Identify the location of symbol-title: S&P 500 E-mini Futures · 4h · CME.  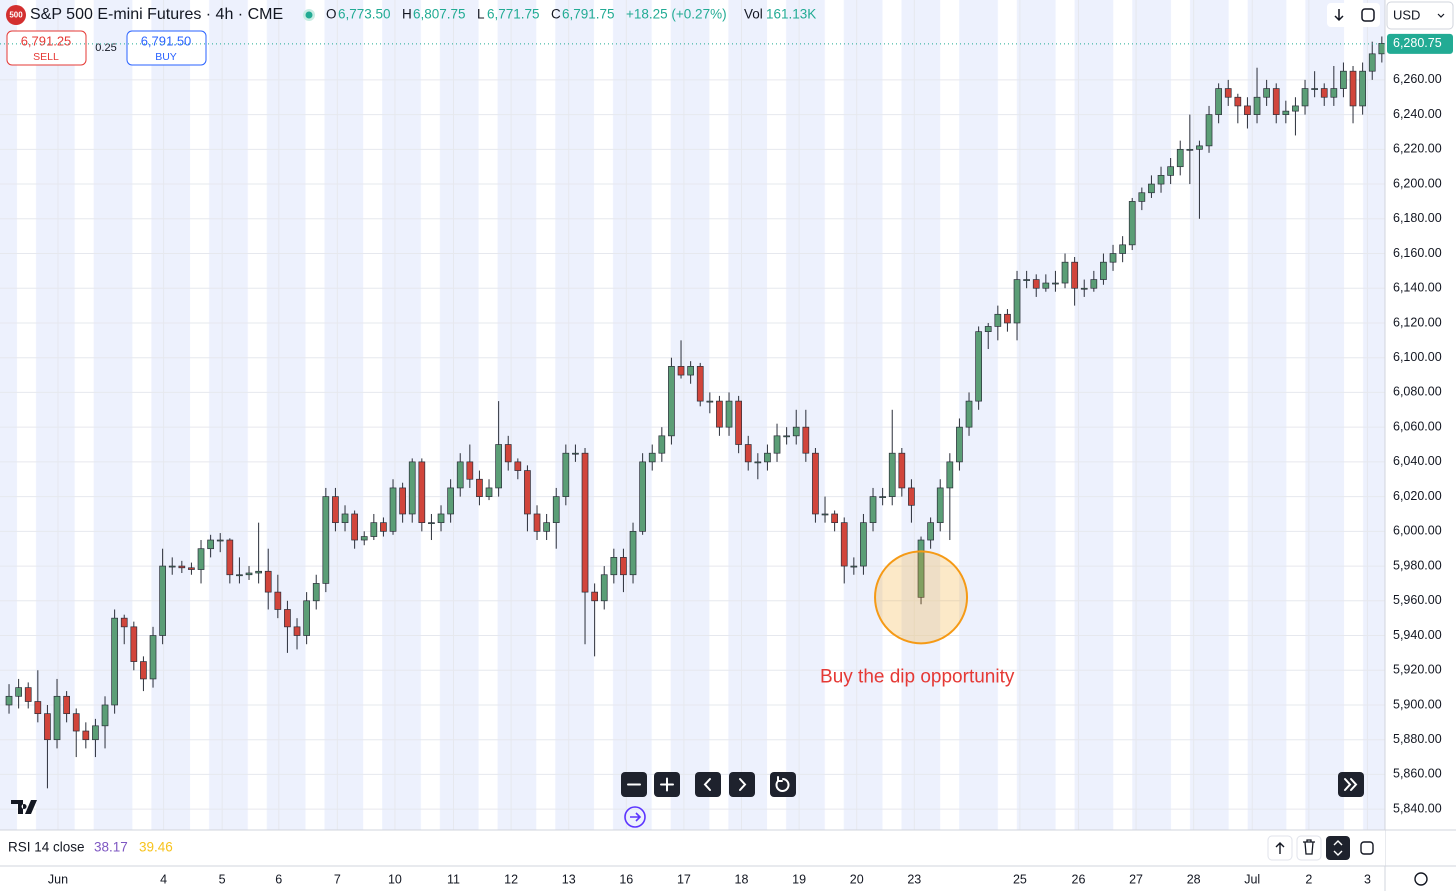
(156, 14).